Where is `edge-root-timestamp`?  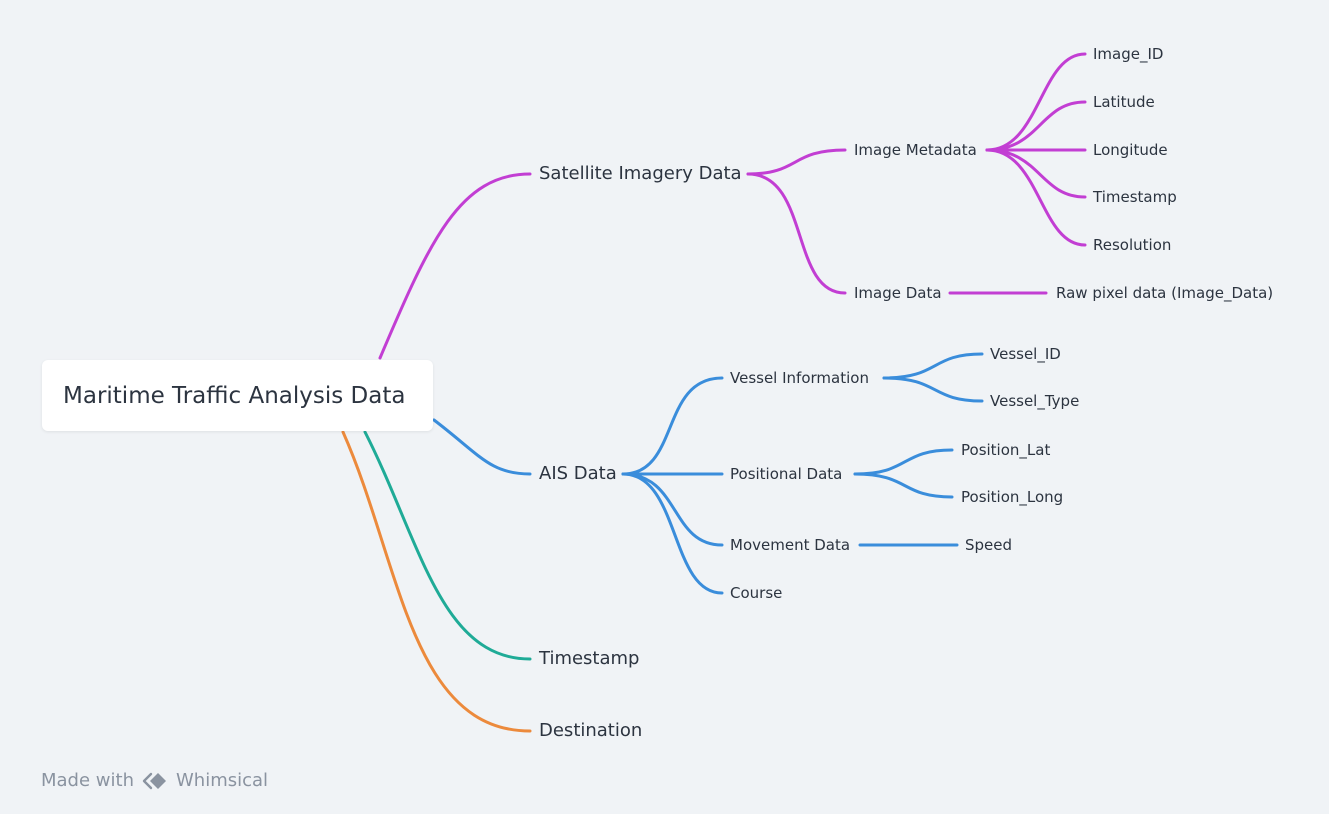 edge-root-timestamp is located at coordinates (447, 545).